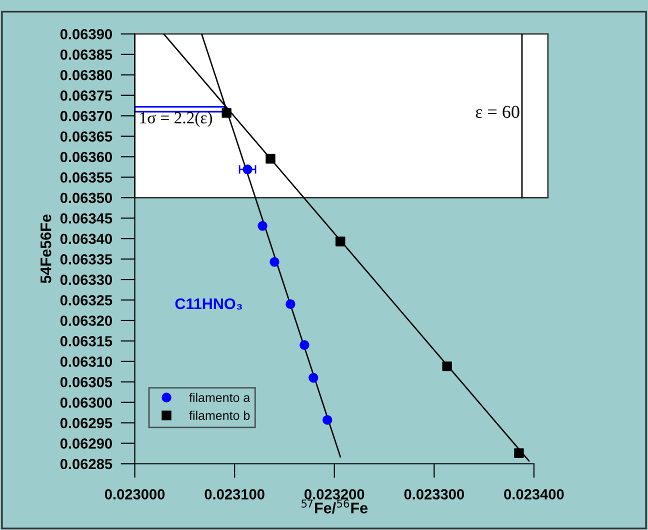 This screenshot has height=530, width=648. I want to click on y-tick-label: 0.06320, so click(86, 321).